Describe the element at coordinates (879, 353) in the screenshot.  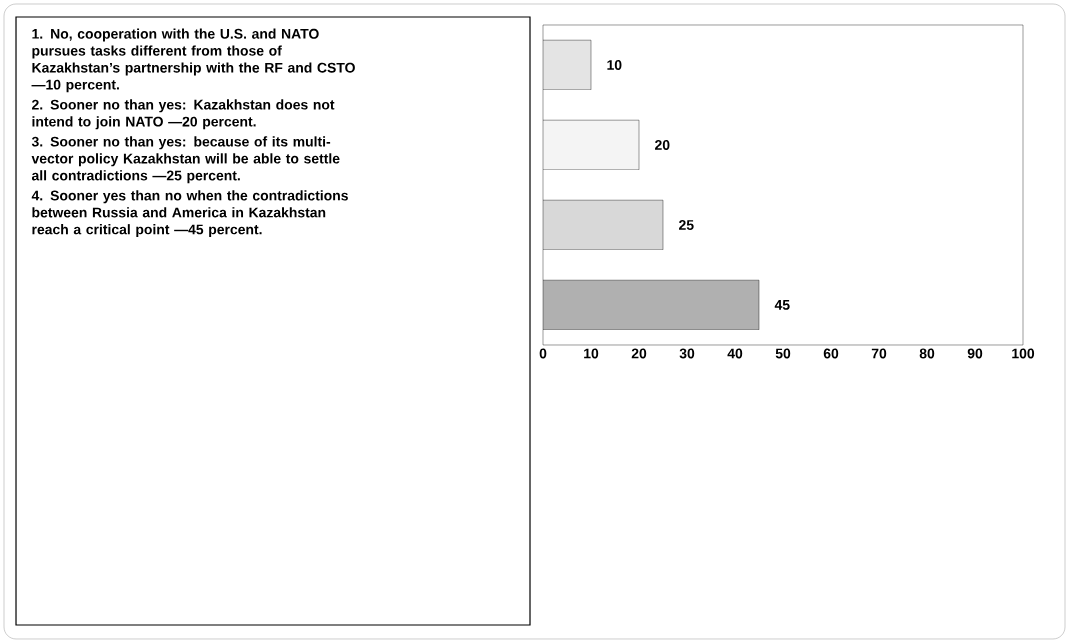
I see `x-tick-label: 70` at that location.